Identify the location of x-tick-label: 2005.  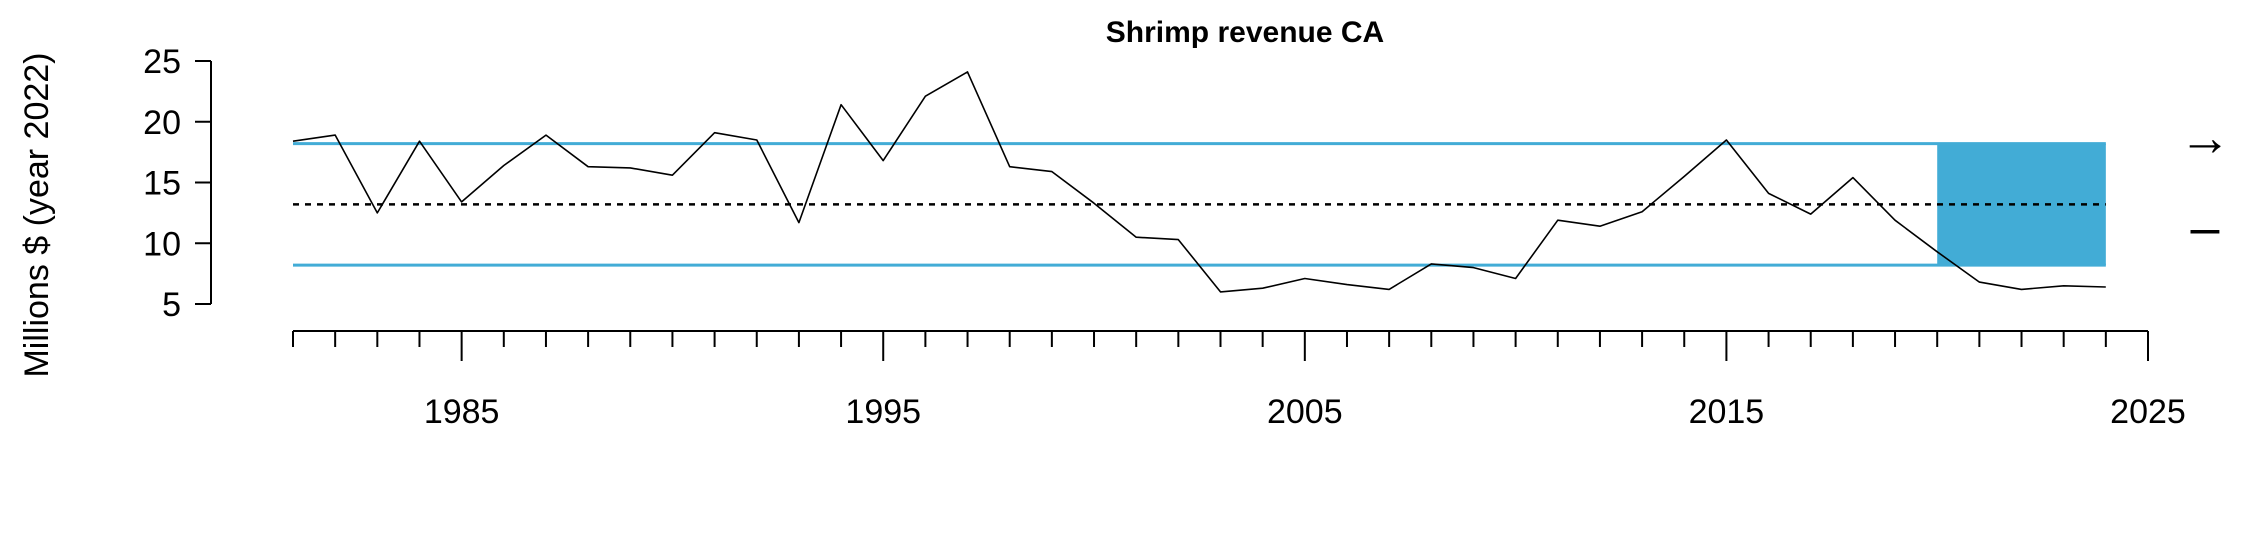
(1305, 412).